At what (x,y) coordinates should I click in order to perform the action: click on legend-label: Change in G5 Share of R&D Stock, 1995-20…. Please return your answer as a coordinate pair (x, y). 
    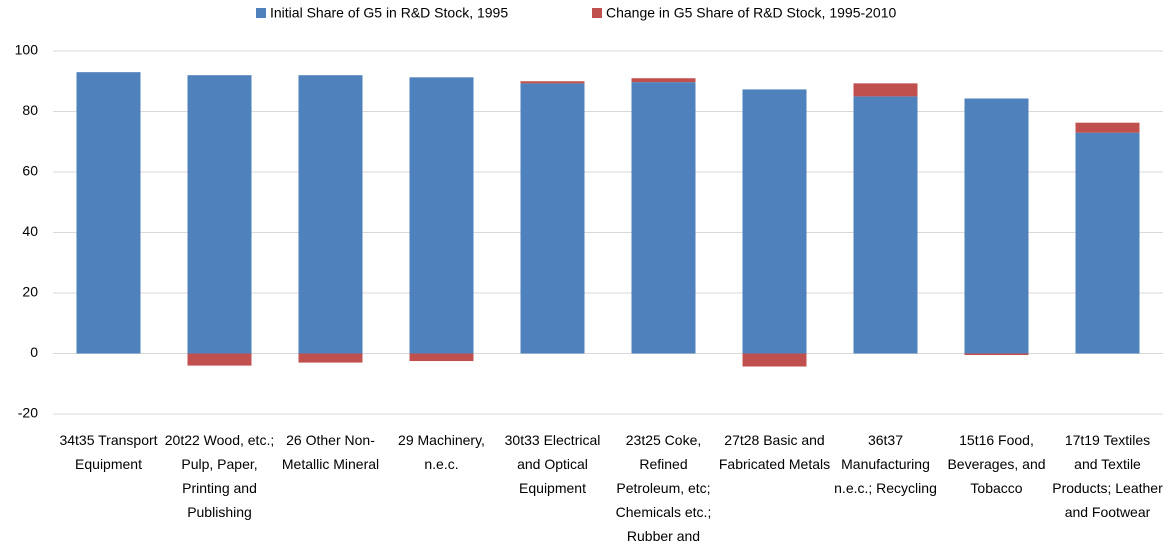
    Looking at the image, I should click on (751, 13).